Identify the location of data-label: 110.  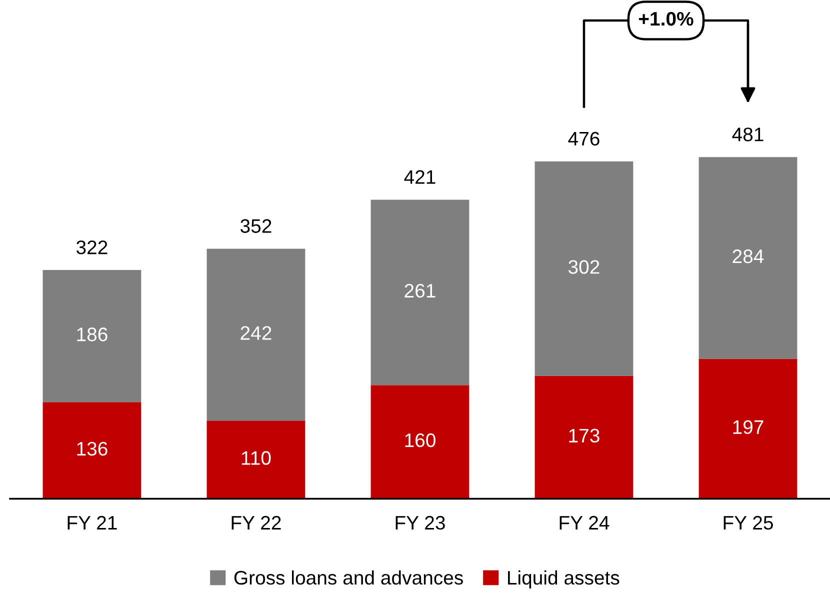
(256, 458).